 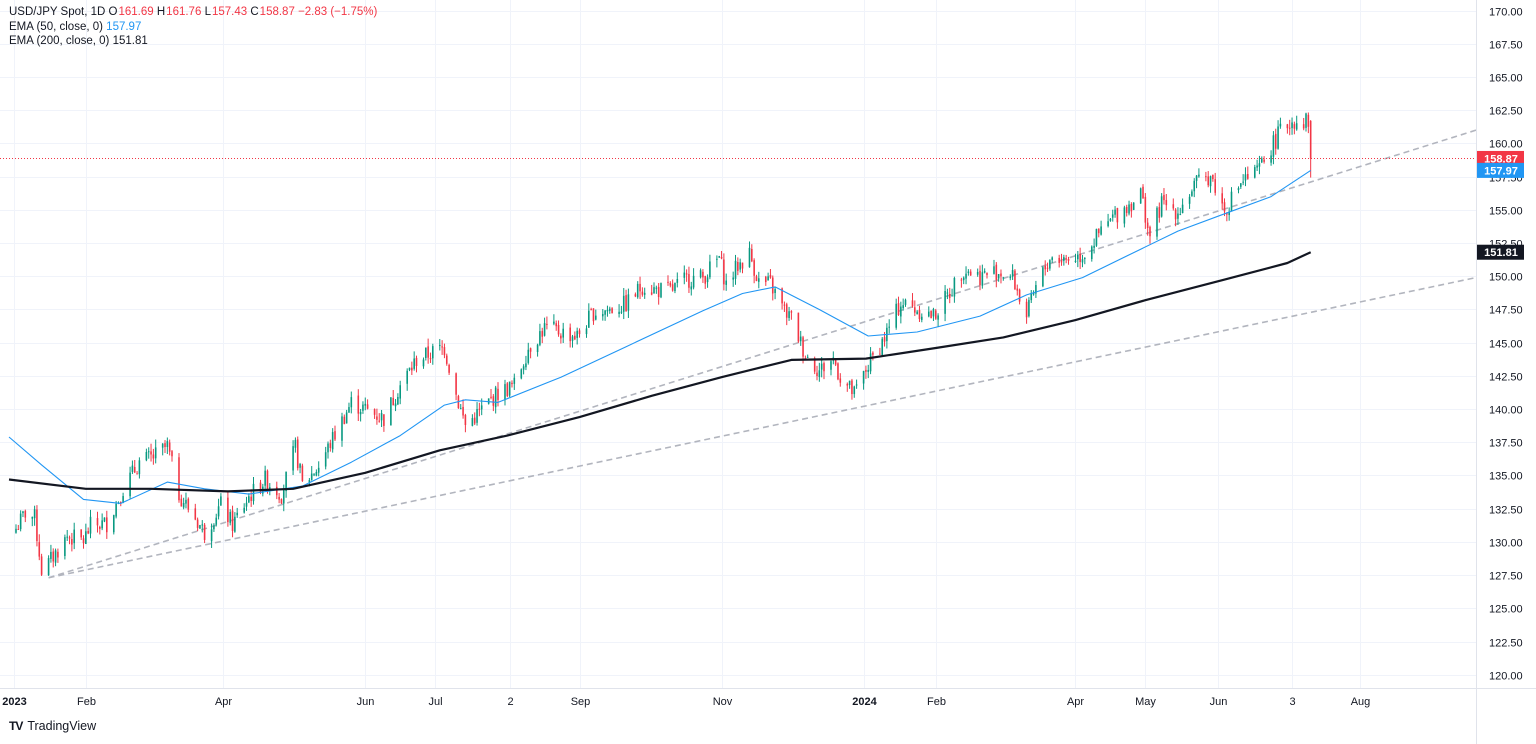 What do you see at coordinates (1501, 253) in the screenshot?
I see `price-label-text: 151.81` at bounding box center [1501, 253].